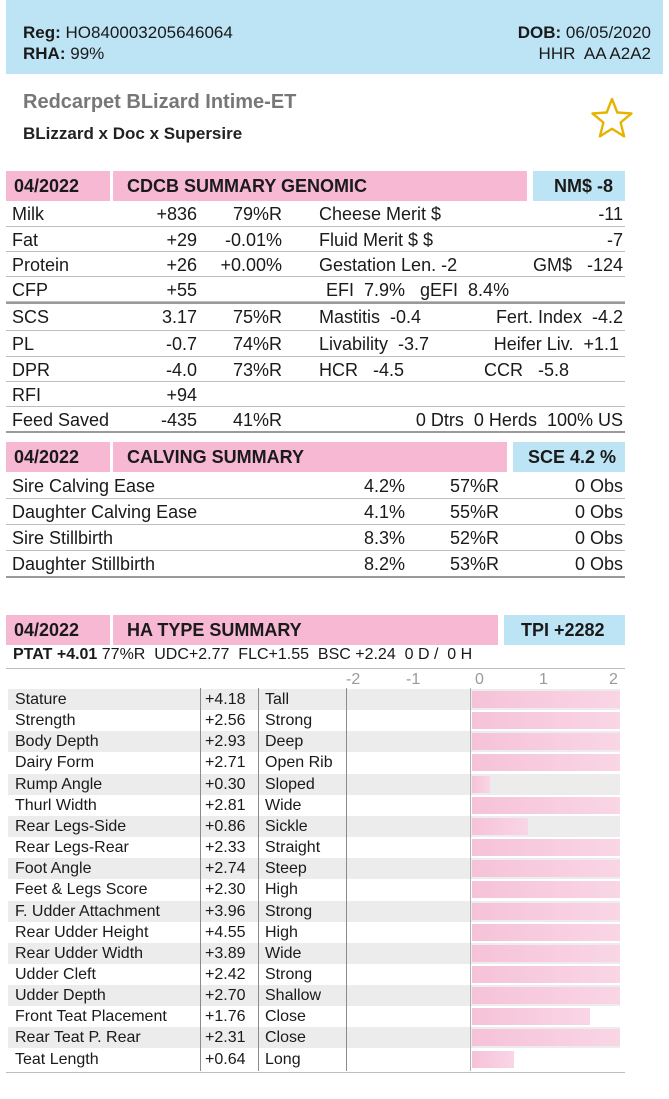  I want to click on animal-pedigree: BLizzard x Doc x Supersire, so click(133, 133).